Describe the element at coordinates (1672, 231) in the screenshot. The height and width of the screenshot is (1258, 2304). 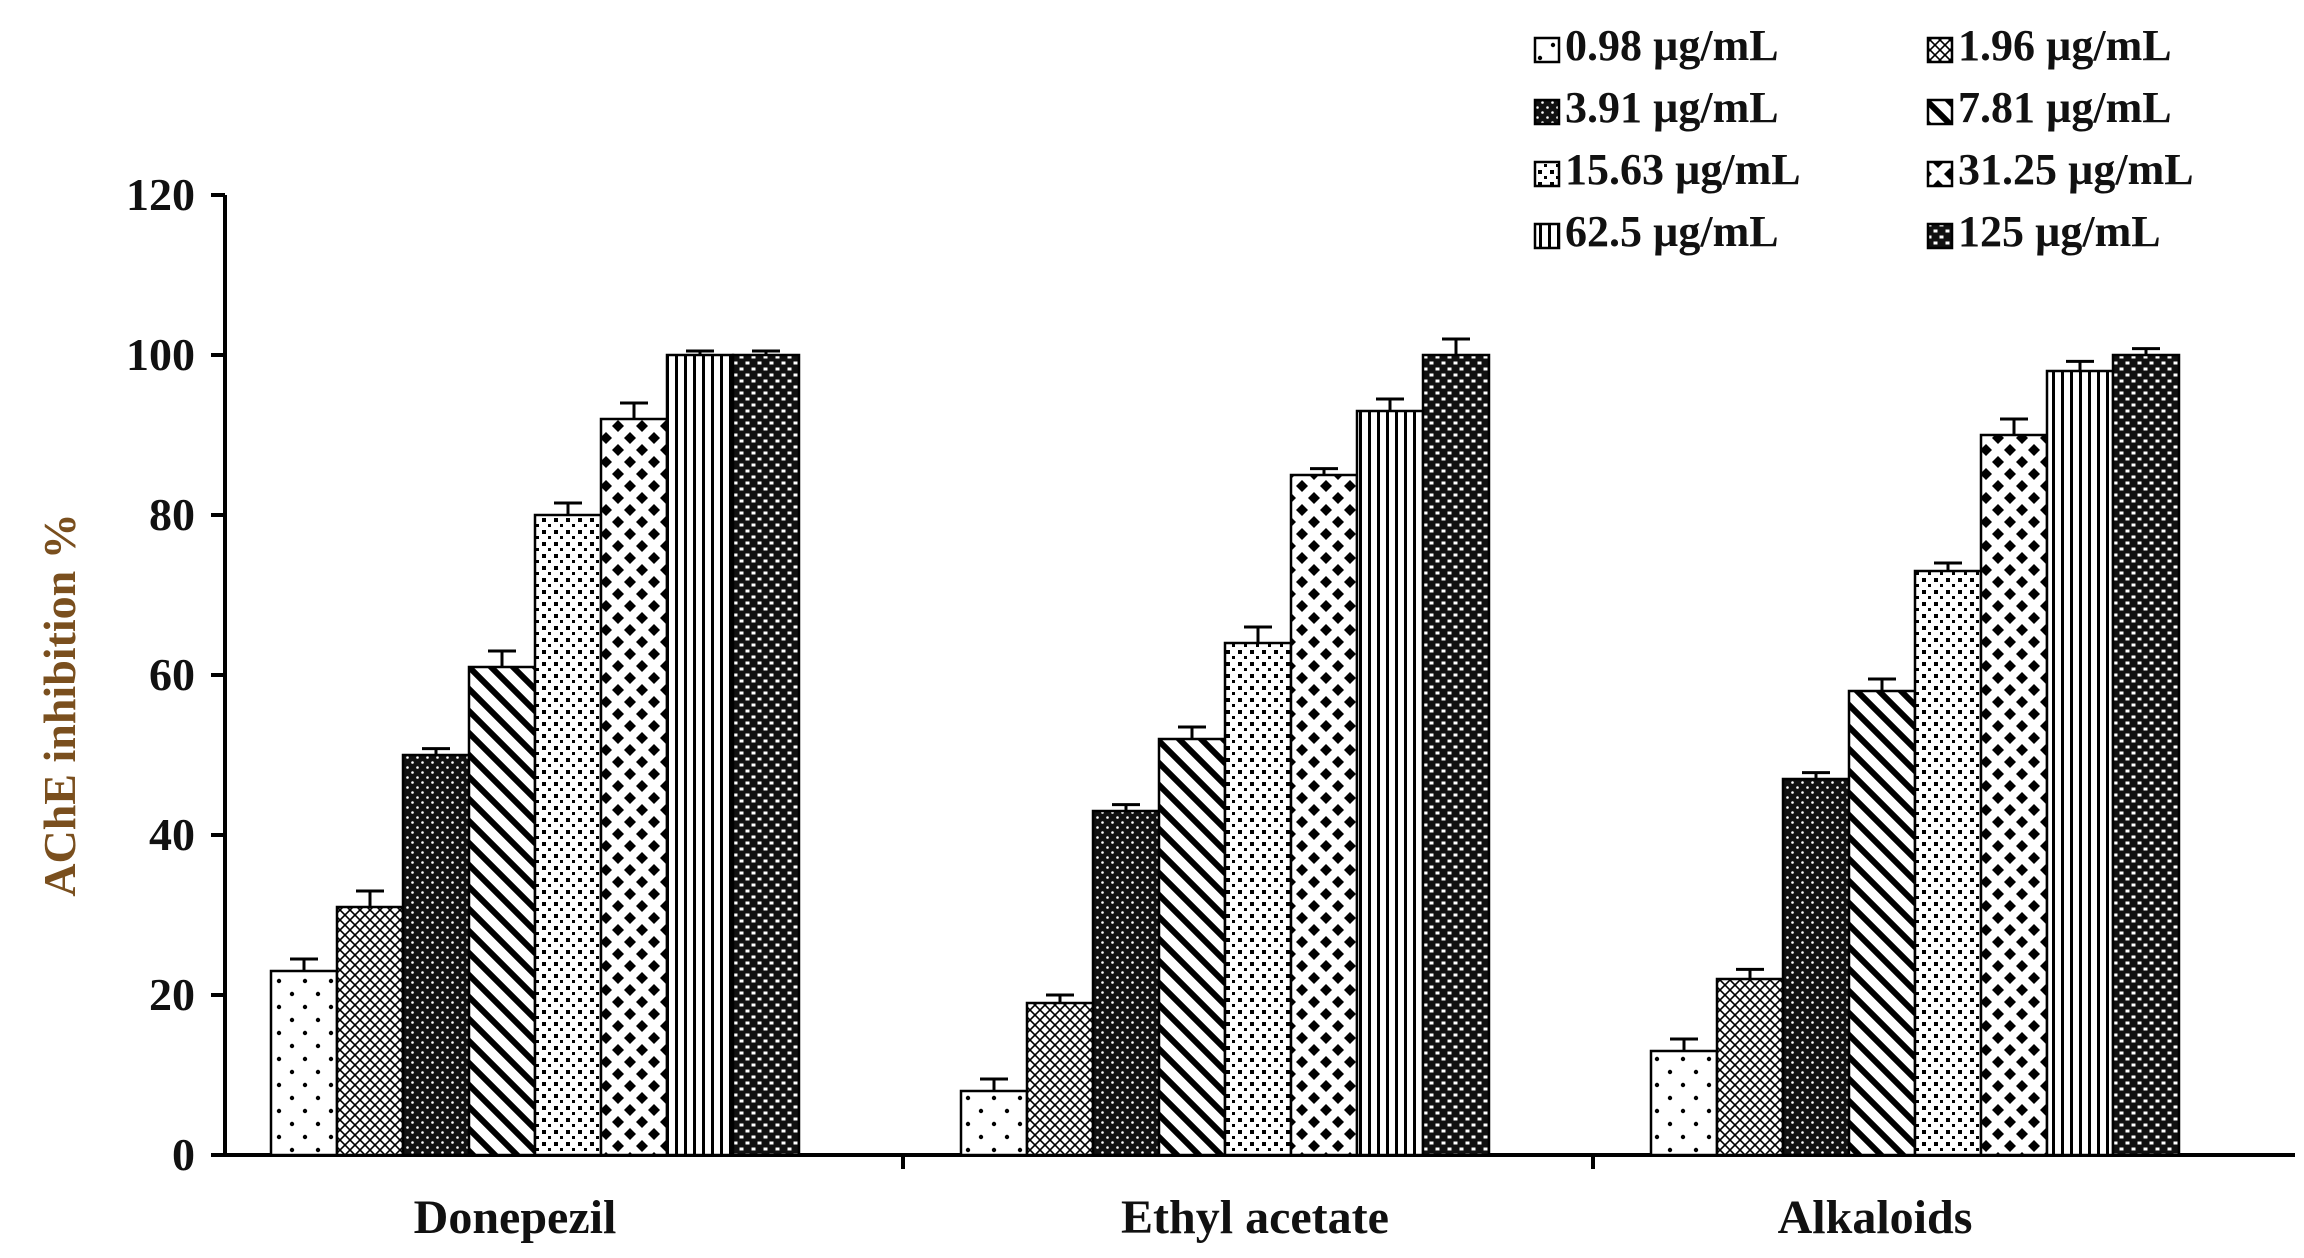
I see `legend-label: 62.5 µg/mL` at that location.